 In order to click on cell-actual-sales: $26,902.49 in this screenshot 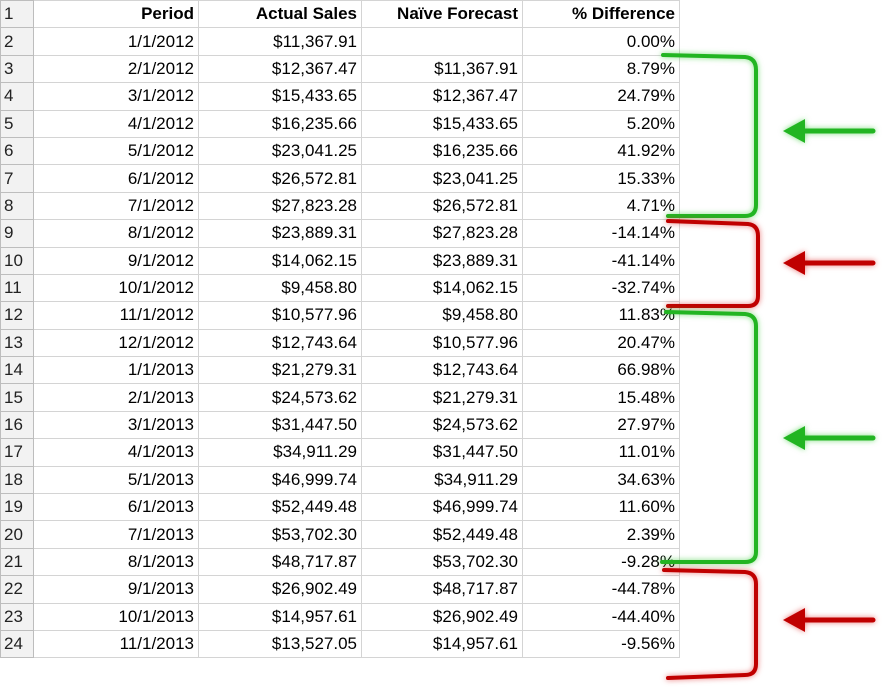, I will do `click(280, 589)`.